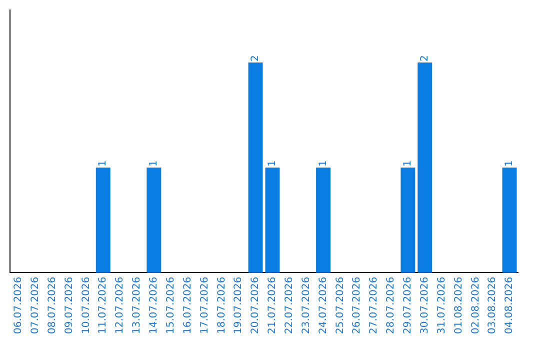 Image resolution: width=540 pixels, height=340 pixels. What do you see at coordinates (289, 305) in the screenshot?
I see `x-tick-label: 22.07.2026` at bounding box center [289, 305].